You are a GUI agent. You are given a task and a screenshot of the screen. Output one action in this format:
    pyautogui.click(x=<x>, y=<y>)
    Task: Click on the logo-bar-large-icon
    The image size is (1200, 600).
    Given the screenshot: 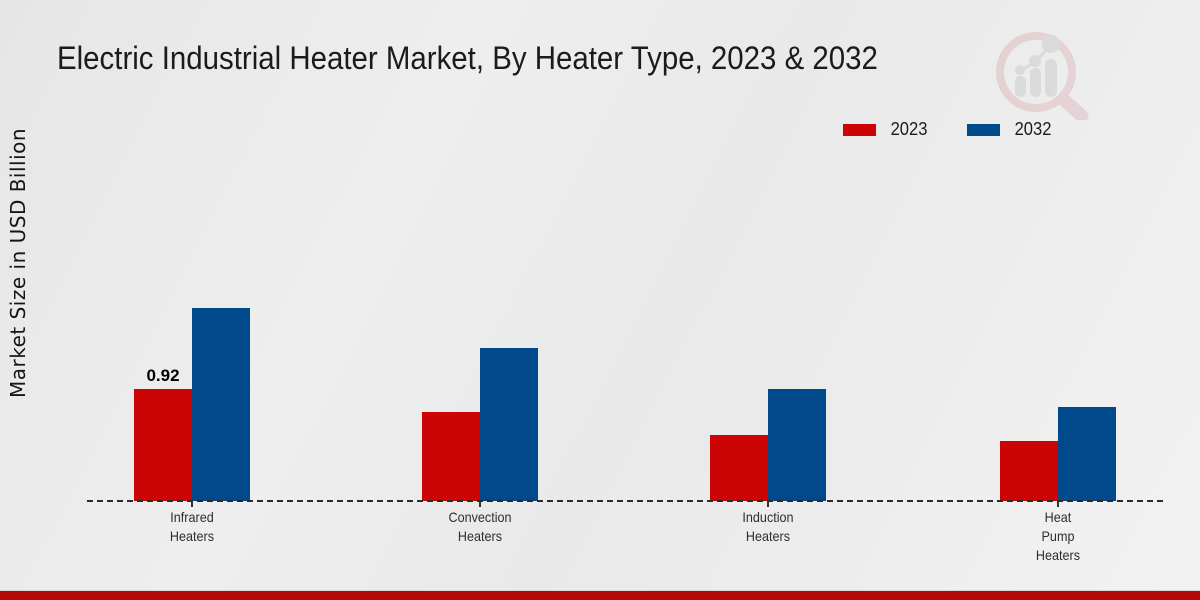 What is the action you would take?
    pyautogui.click(x=1051, y=78)
    